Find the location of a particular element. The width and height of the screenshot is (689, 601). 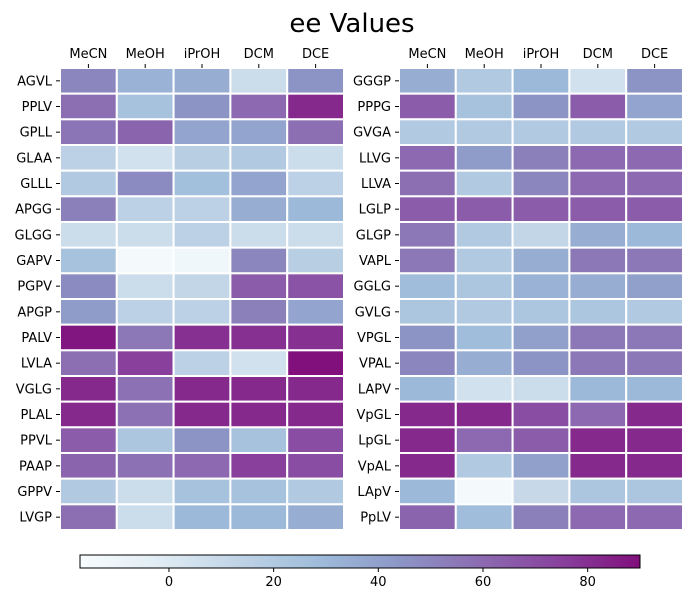

row-label: VGLG is located at coordinates (34, 389).